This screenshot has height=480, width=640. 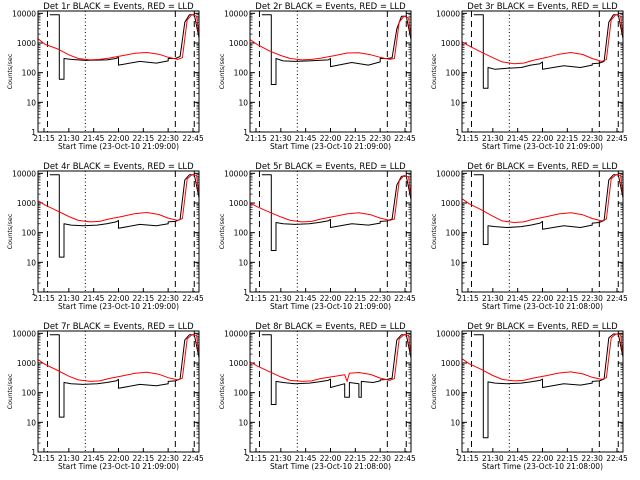 I want to click on panel-title: Det 8r BLACK = Events, RED = LLD, so click(x=330, y=327).